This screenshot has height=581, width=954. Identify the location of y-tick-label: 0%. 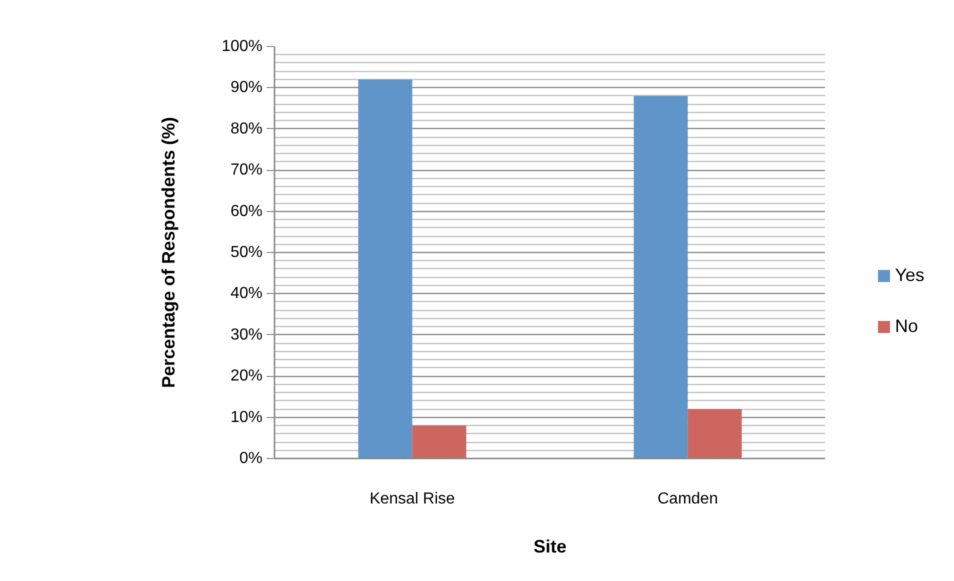
(250, 458).